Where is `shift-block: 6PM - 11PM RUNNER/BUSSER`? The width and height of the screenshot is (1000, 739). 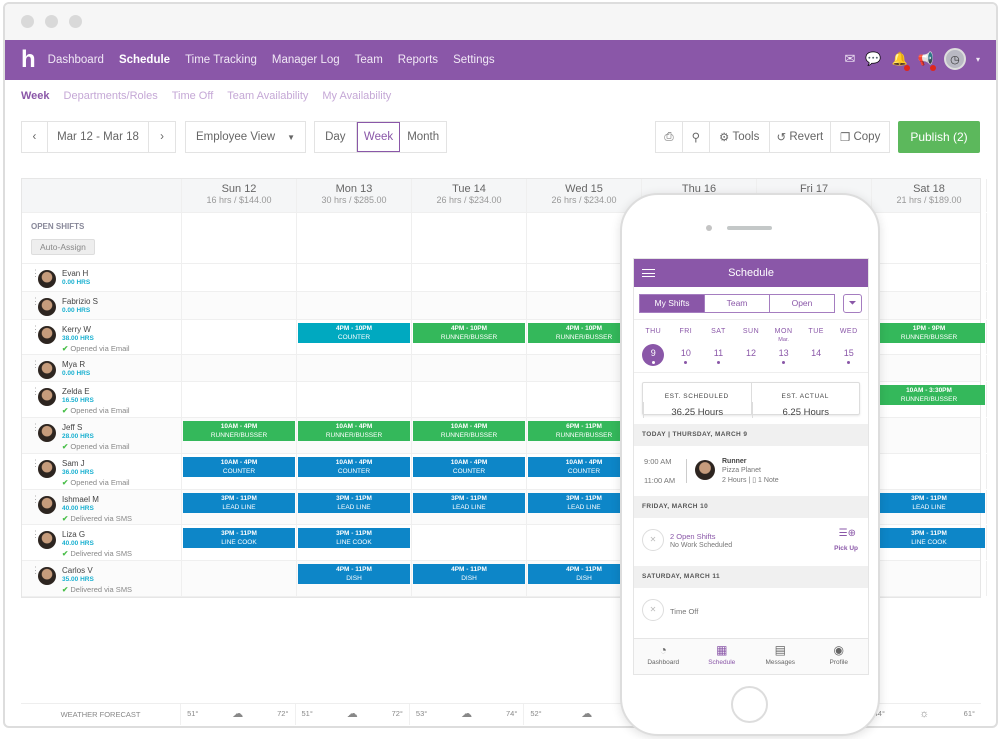
shift-block: 6PM - 11PM RUNNER/BUSSER is located at coordinates (584, 431).